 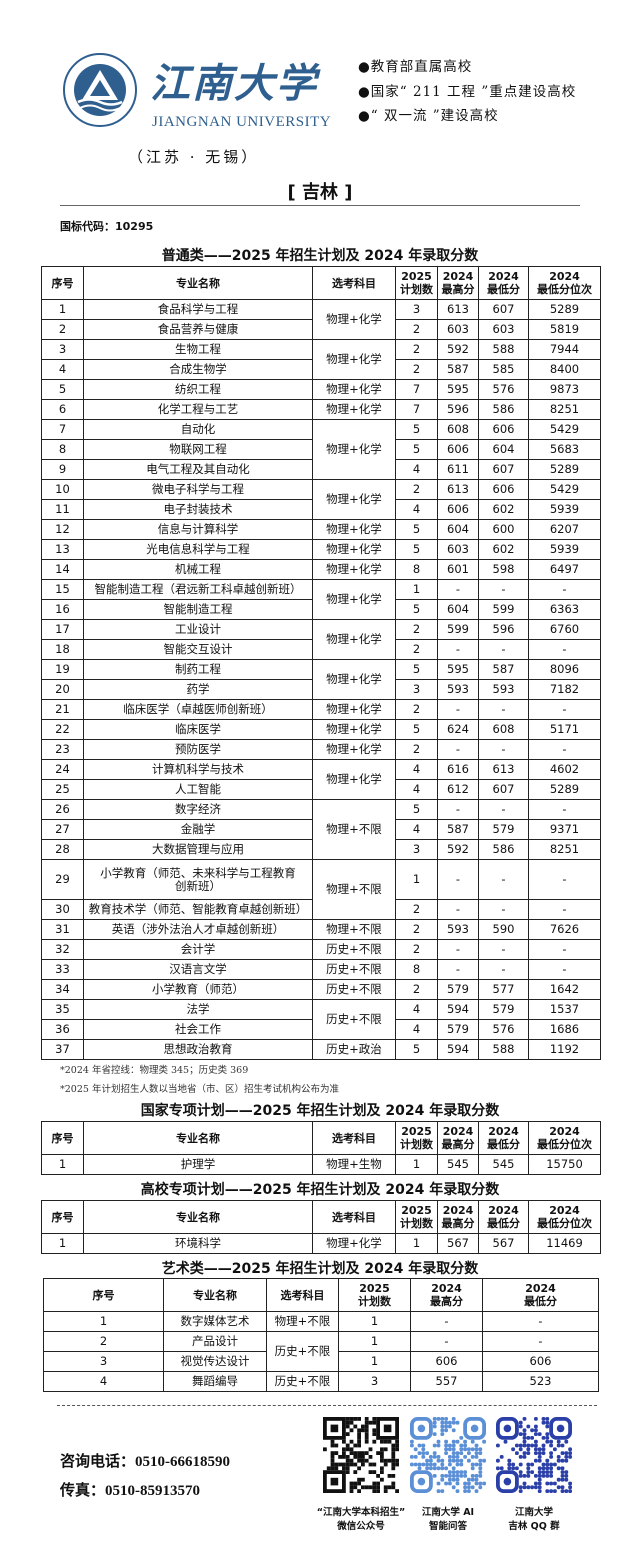 What do you see at coordinates (62, 1049) in the screenshot?
I see `seq-cell: 37` at bounding box center [62, 1049].